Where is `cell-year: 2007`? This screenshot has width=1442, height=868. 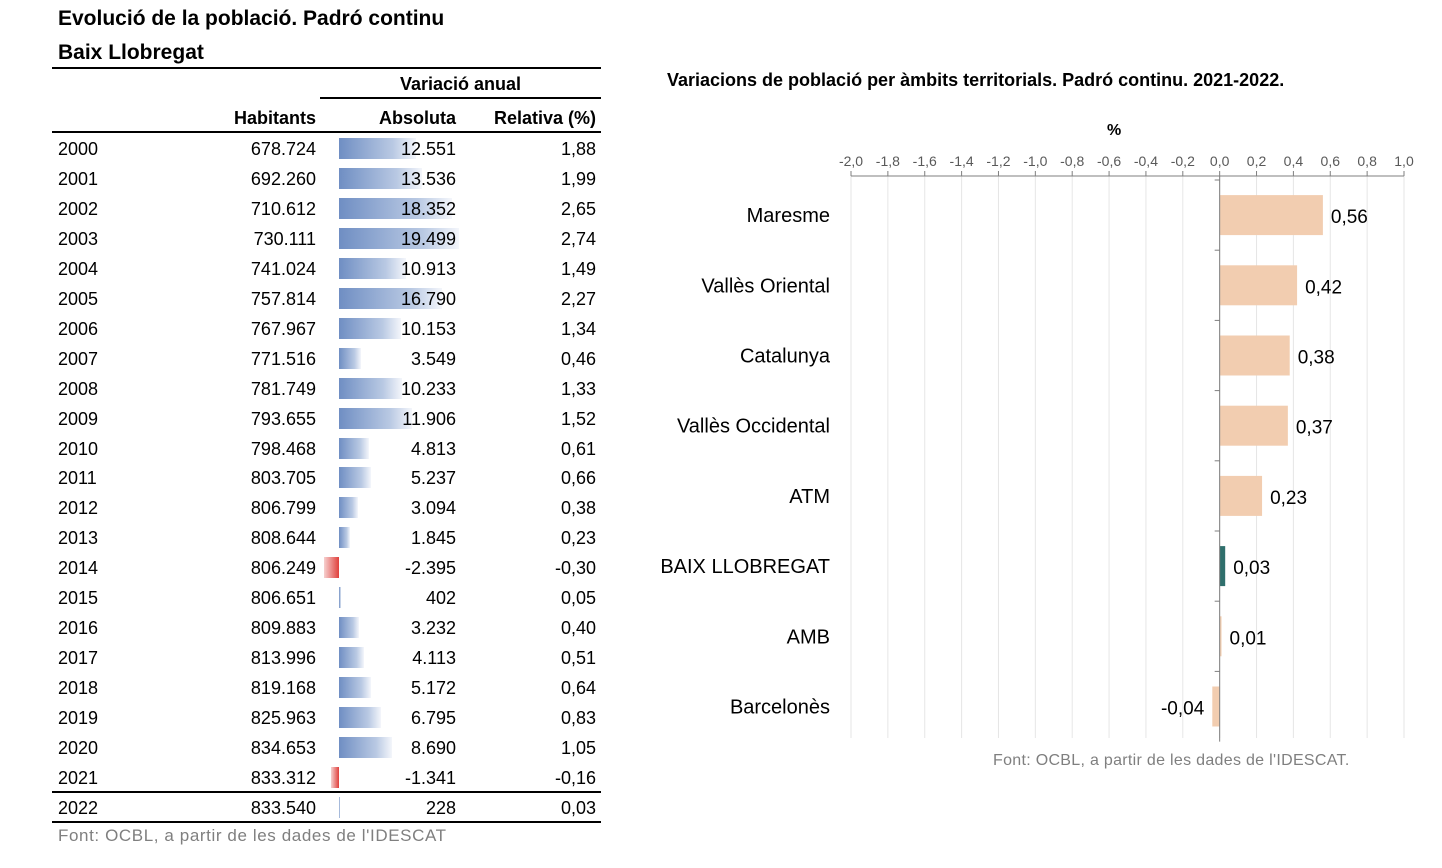 cell-year: 2007 is located at coordinates (78, 358).